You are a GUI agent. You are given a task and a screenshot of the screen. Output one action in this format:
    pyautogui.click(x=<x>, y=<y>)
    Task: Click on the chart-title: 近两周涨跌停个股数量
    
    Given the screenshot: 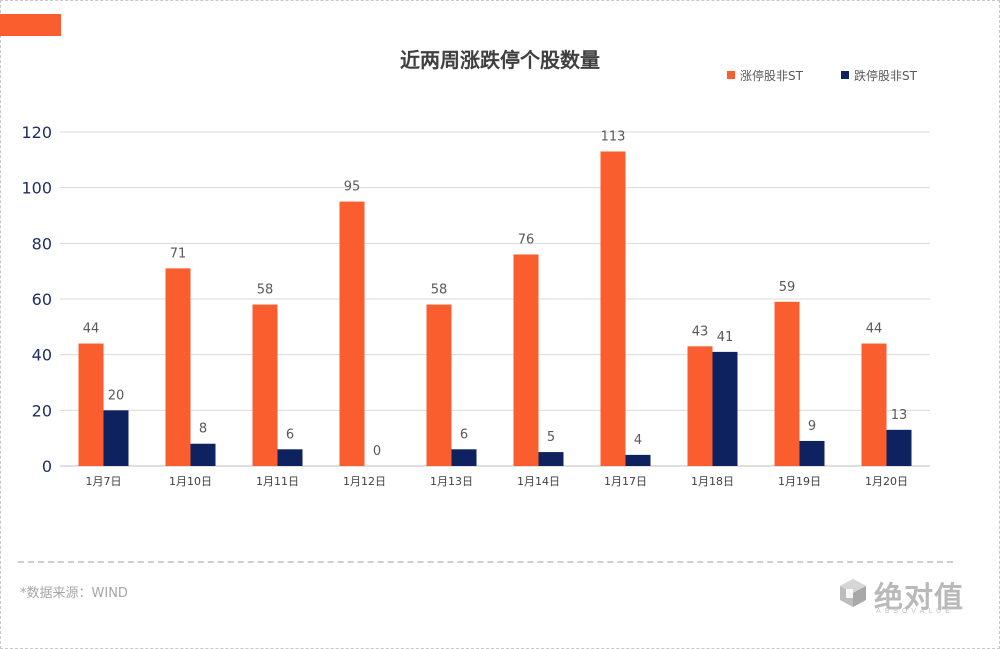 What is the action you would take?
    pyautogui.click(x=500, y=60)
    